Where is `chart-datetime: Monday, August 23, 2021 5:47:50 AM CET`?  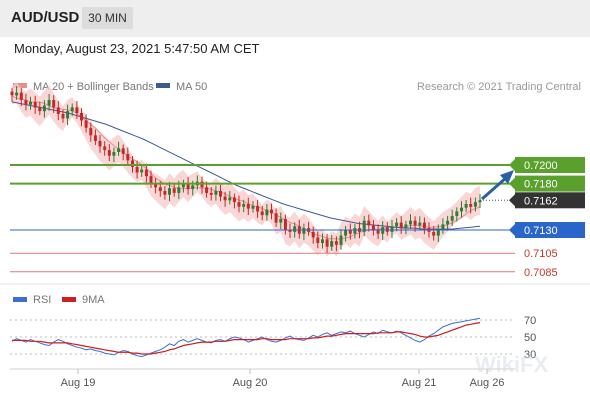 chart-datetime: Monday, August 23, 2021 5:47:50 AM CET is located at coordinates (137, 48).